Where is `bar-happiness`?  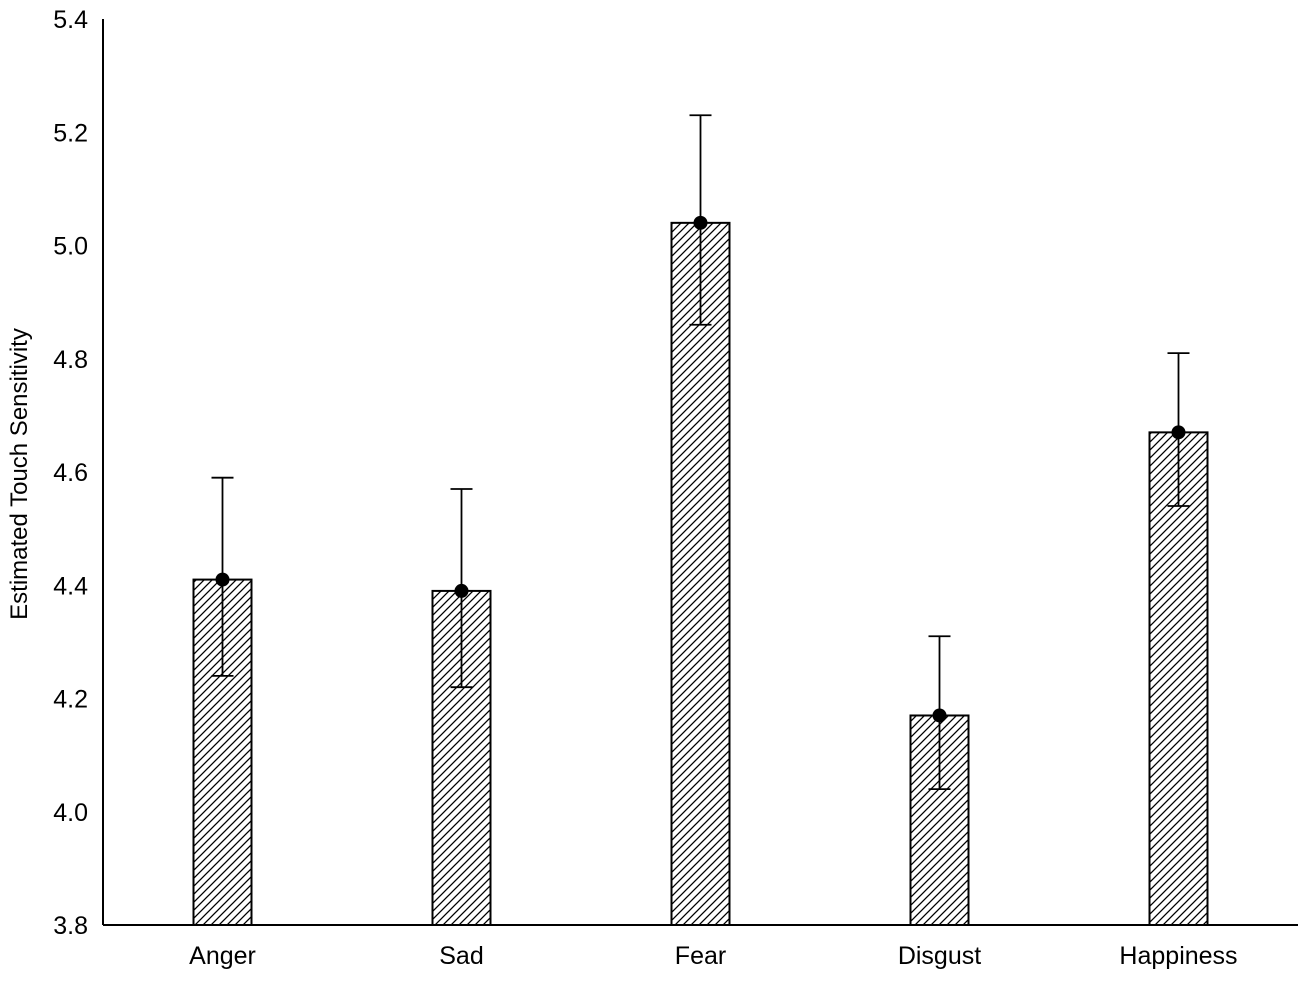
bar-happiness is located at coordinates (1178, 678).